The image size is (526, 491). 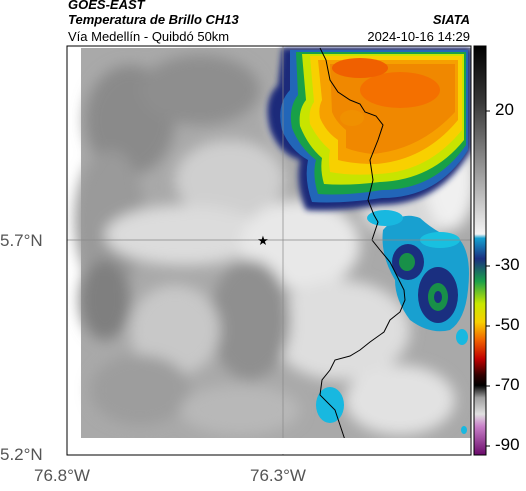 I want to click on colorbar-label-m50: -50, so click(x=507, y=324).